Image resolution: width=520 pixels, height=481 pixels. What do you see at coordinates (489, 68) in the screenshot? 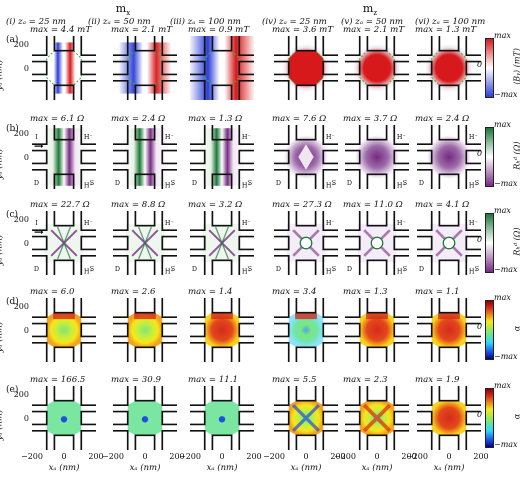
I see `colorbar-a` at bounding box center [489, 68].